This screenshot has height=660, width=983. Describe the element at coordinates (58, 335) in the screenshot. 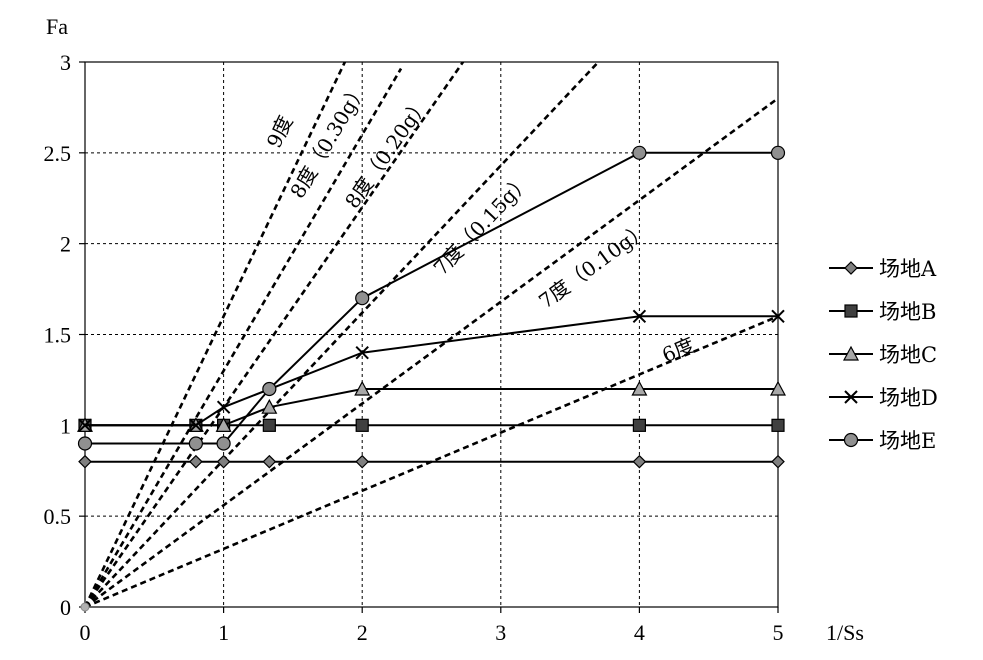

I see `y-tick-label: 1.5` at that location.